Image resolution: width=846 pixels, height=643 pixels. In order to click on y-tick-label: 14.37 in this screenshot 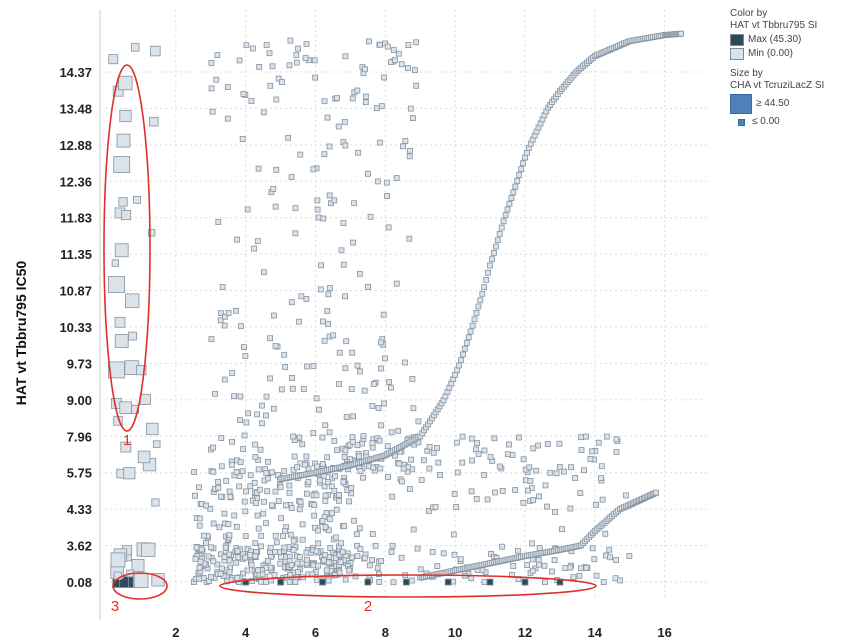, I will do `click(75, 72)`.